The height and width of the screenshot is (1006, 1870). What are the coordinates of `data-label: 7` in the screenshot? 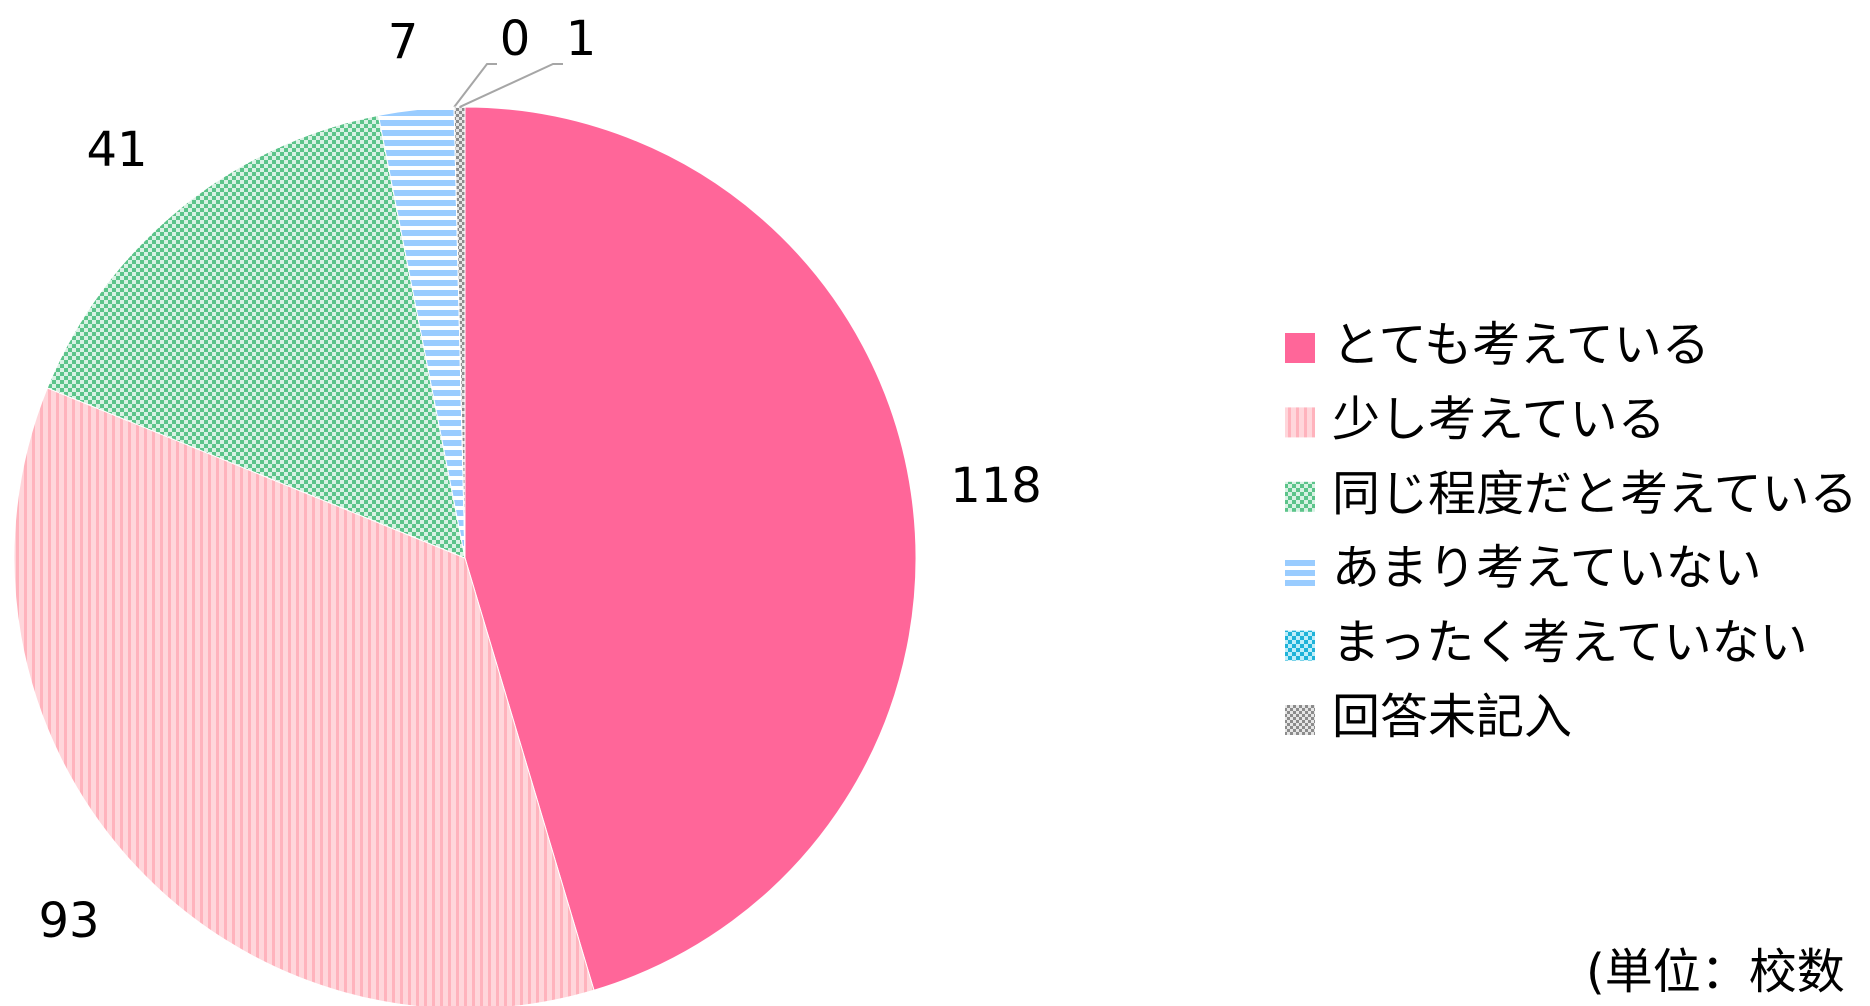 It's located at (403, 42).